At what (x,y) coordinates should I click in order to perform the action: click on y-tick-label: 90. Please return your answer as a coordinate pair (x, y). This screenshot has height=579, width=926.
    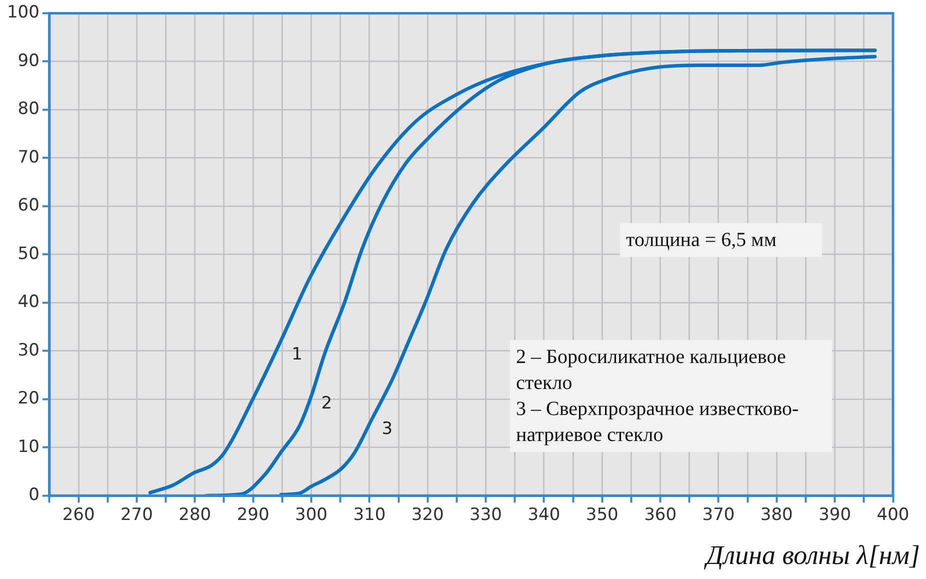
    Looking at the image, I should click on (29, 60).